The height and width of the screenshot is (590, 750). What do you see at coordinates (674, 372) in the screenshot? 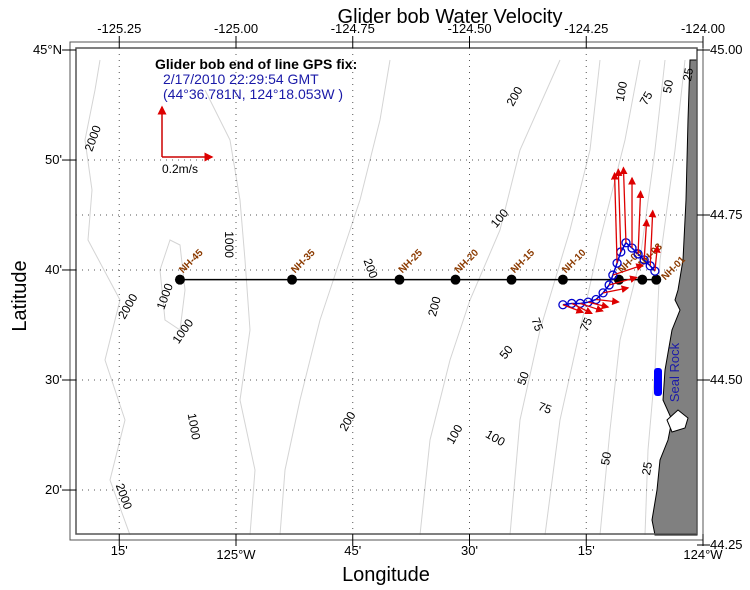
I see `seal-rock-label: Seal Rock` at bounding box center [674, 372].